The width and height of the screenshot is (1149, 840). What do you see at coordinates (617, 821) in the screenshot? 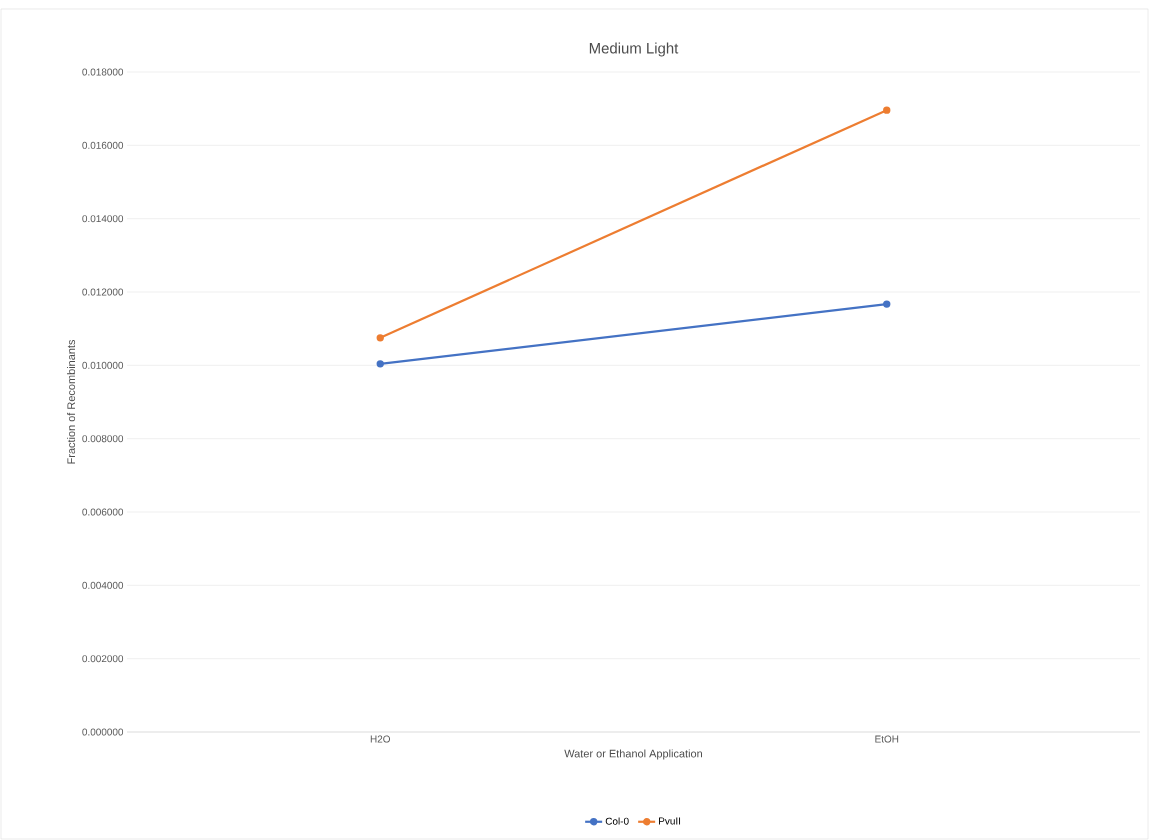
I see `legend-label: Col-0` at bounding box center [617, 821].